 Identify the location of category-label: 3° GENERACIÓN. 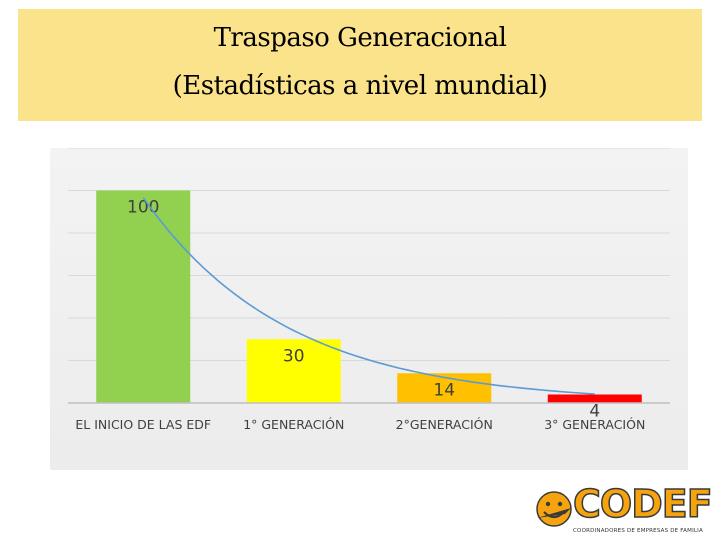
(594, 424).